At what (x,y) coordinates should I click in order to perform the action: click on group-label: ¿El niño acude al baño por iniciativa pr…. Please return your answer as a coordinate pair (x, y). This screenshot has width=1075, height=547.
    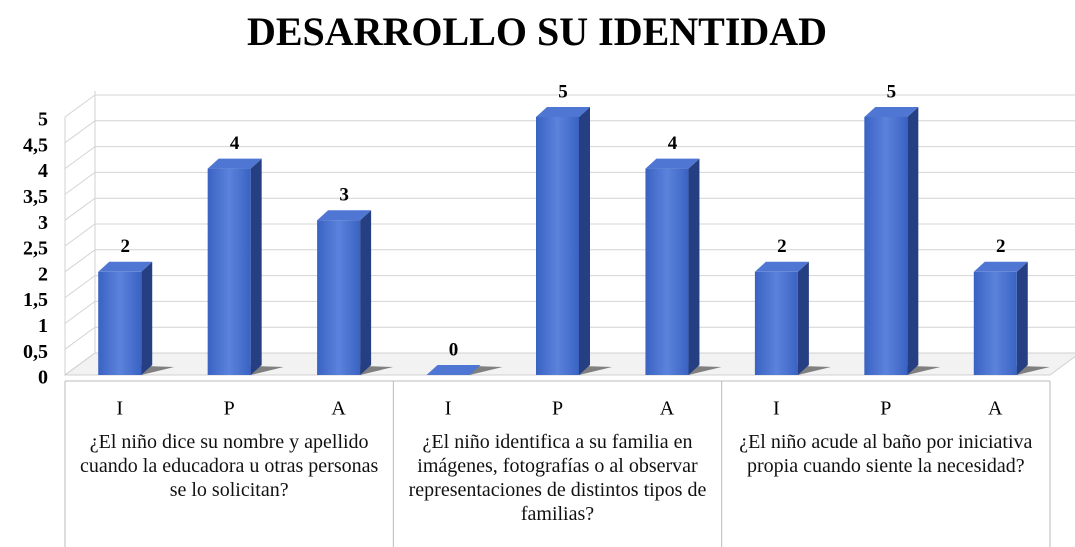
    Looking at the image, I should click on (886, 454).